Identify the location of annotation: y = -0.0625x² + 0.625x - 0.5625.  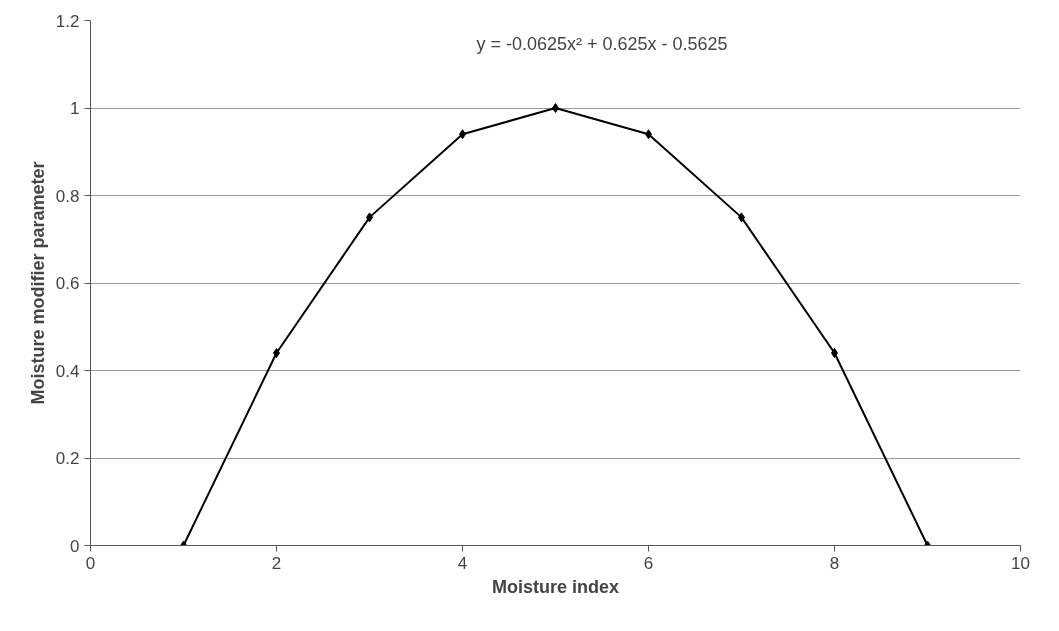
(602, 43).